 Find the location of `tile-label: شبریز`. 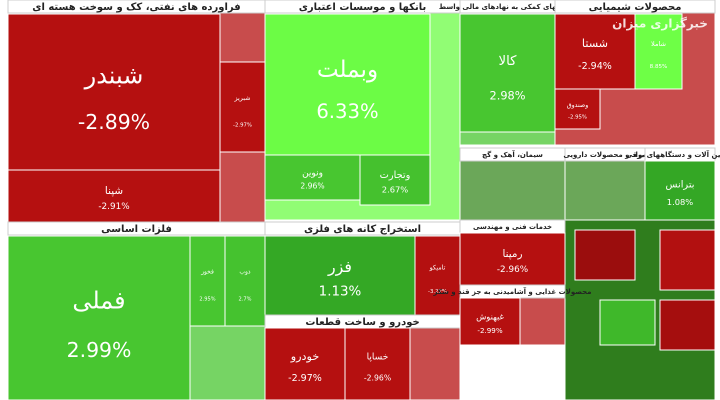

tile-label: شبریز is located at coordinates (242, 98).